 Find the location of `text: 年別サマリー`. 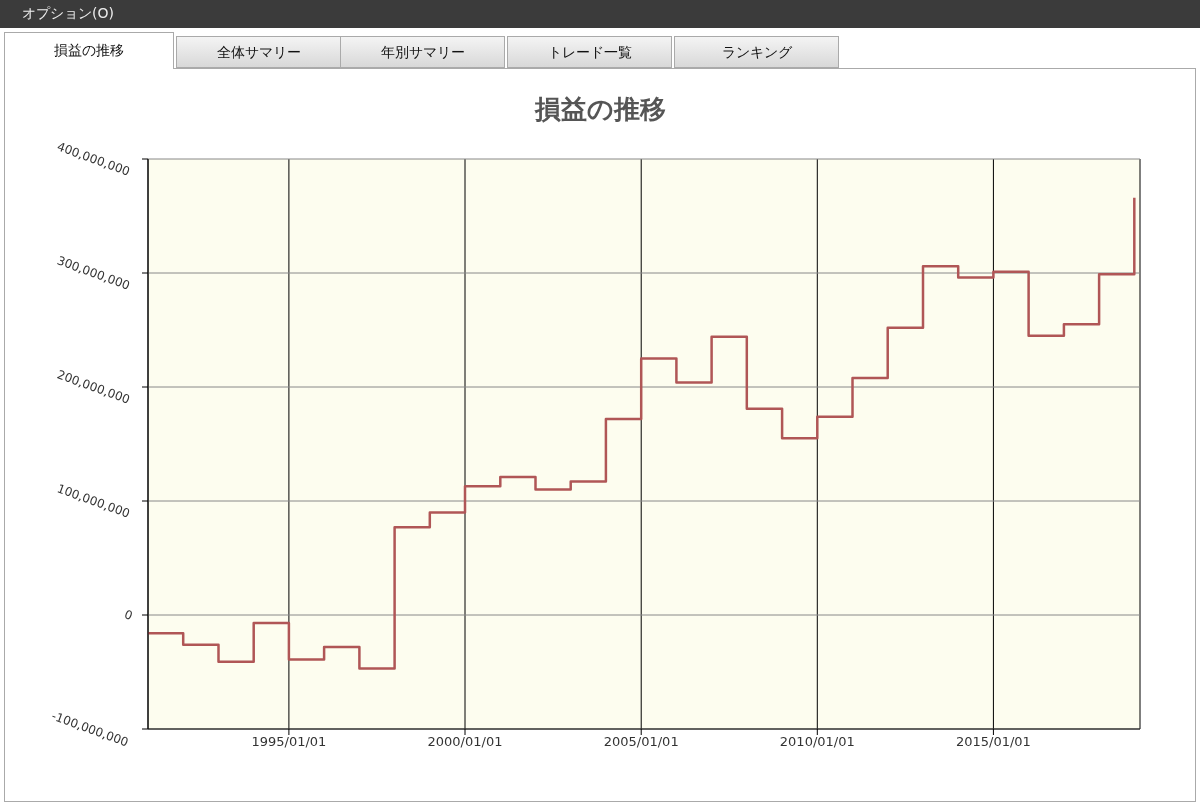

text: 年別サマリー is located at coordinates (422, 52).